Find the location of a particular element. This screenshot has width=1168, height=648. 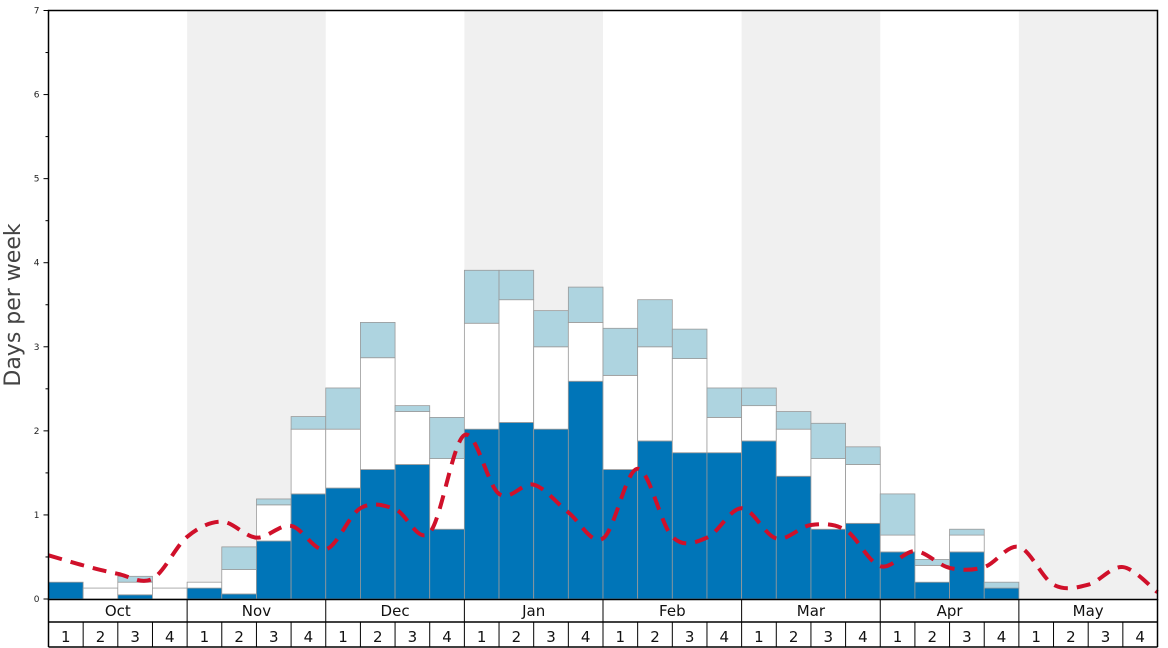

week-label-may-2: 2 is located at coordinates (1071, 637).